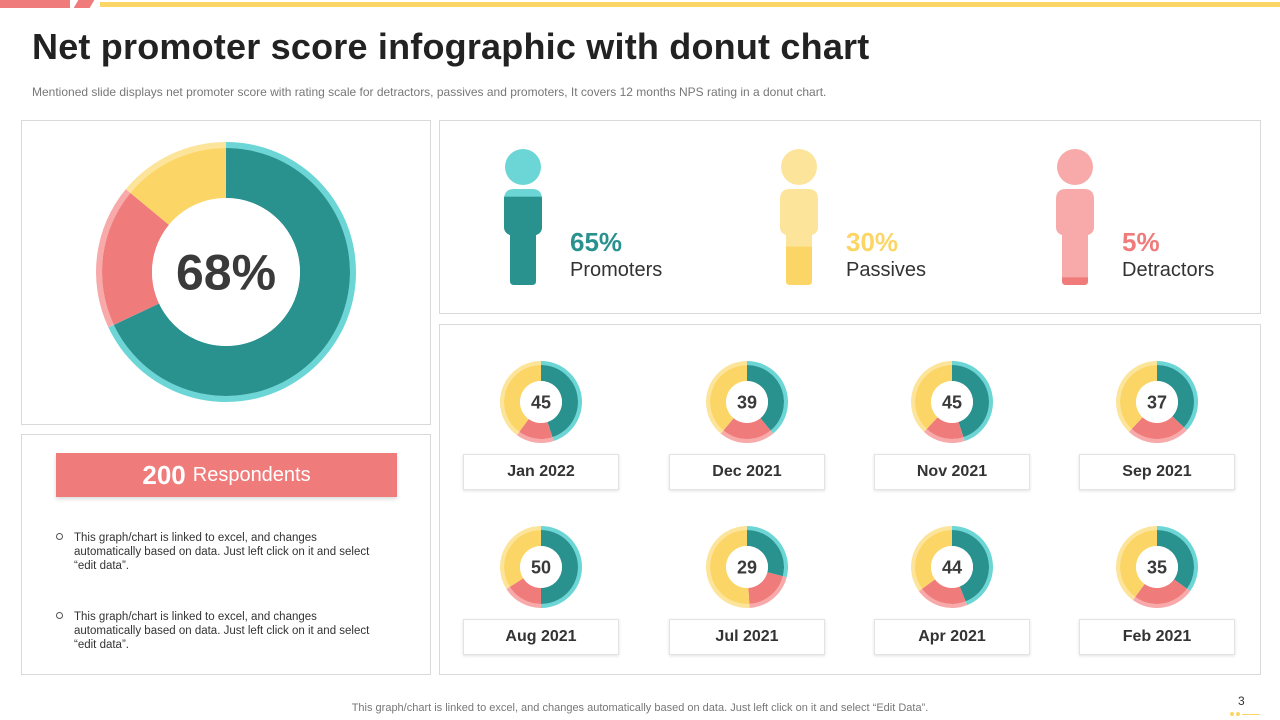  I want to click on month-donut-chart: 44, so click(952, 567).